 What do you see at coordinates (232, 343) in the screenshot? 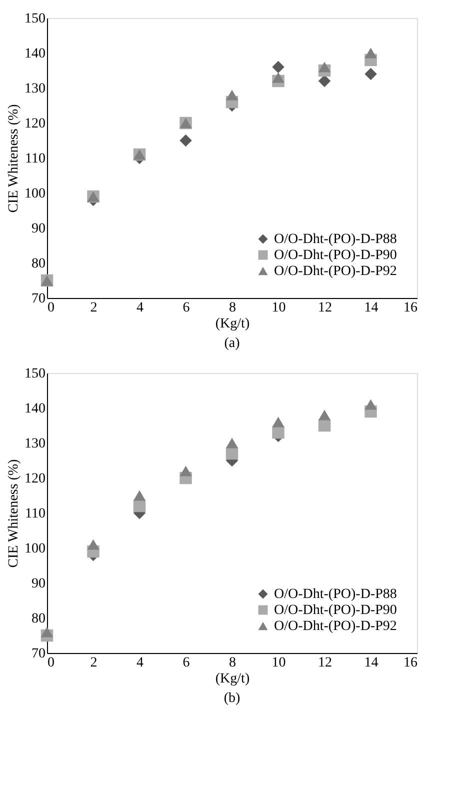
I see `text: (a)` at bounding box center [232, 343].